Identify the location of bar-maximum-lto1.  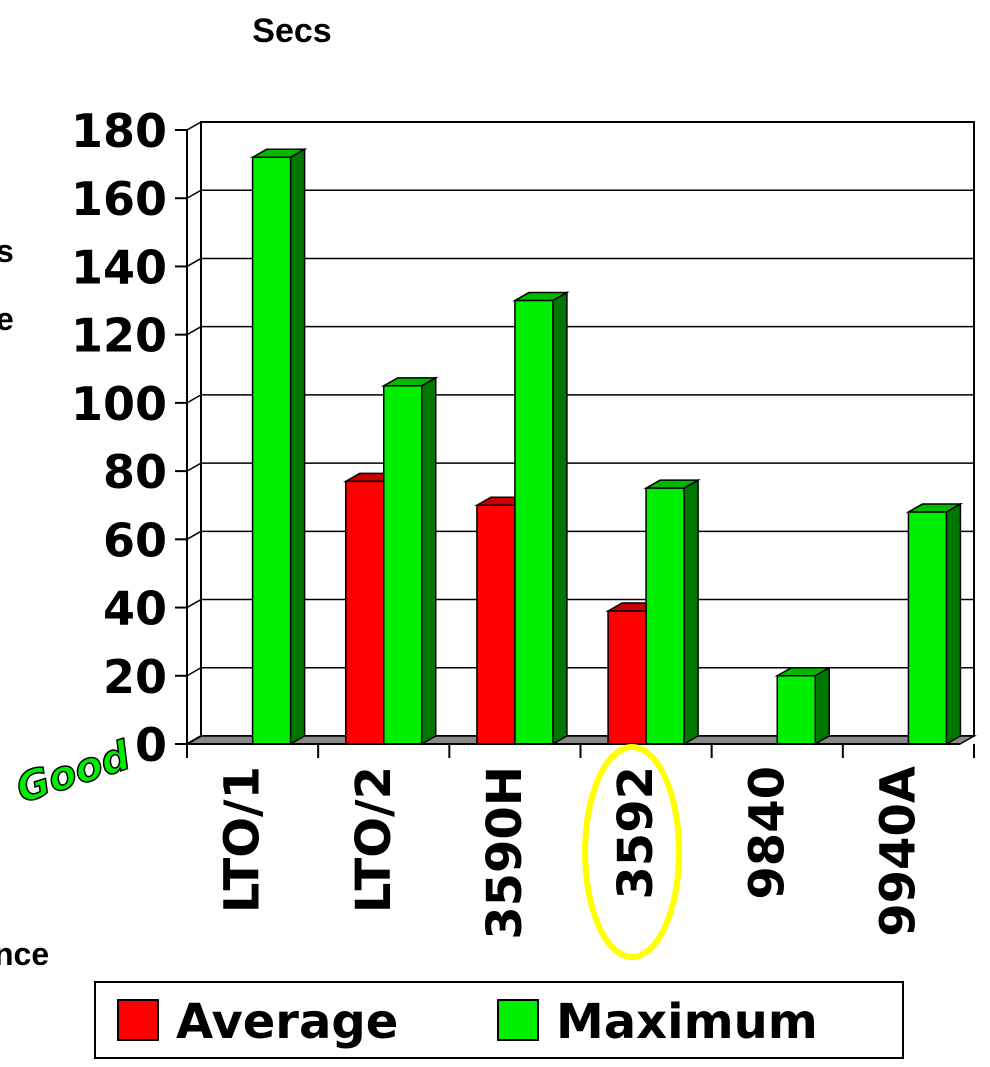
(278, 446).